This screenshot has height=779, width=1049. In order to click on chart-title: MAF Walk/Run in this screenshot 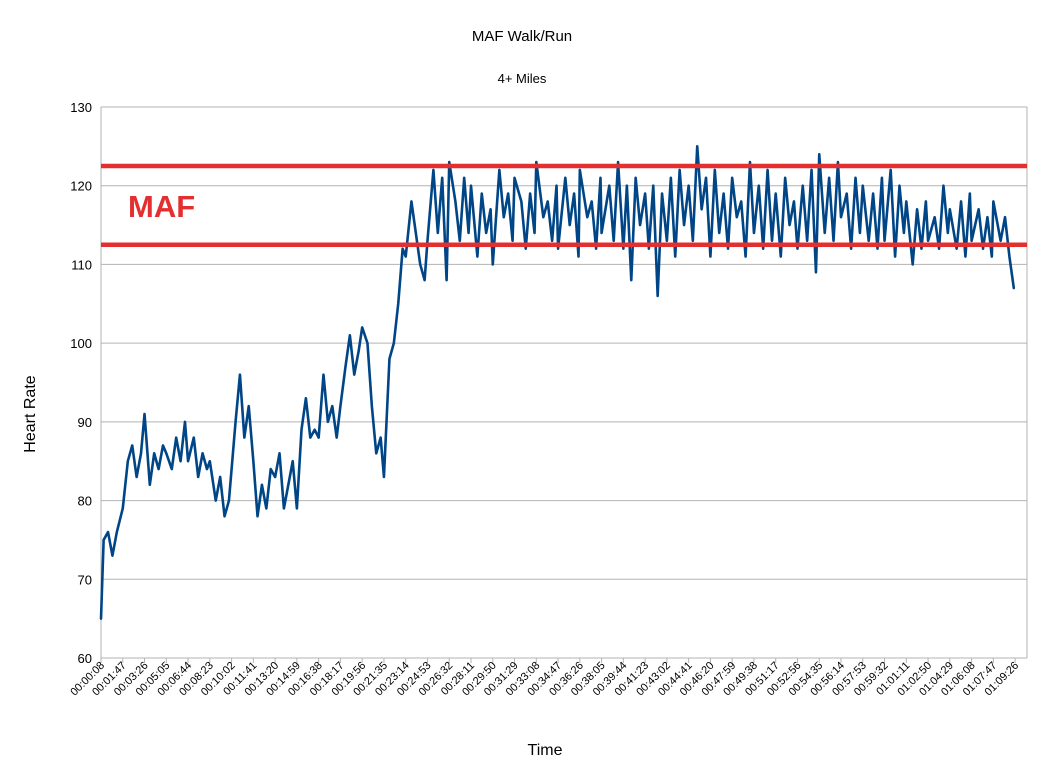, I will do `click(522, 36)`.